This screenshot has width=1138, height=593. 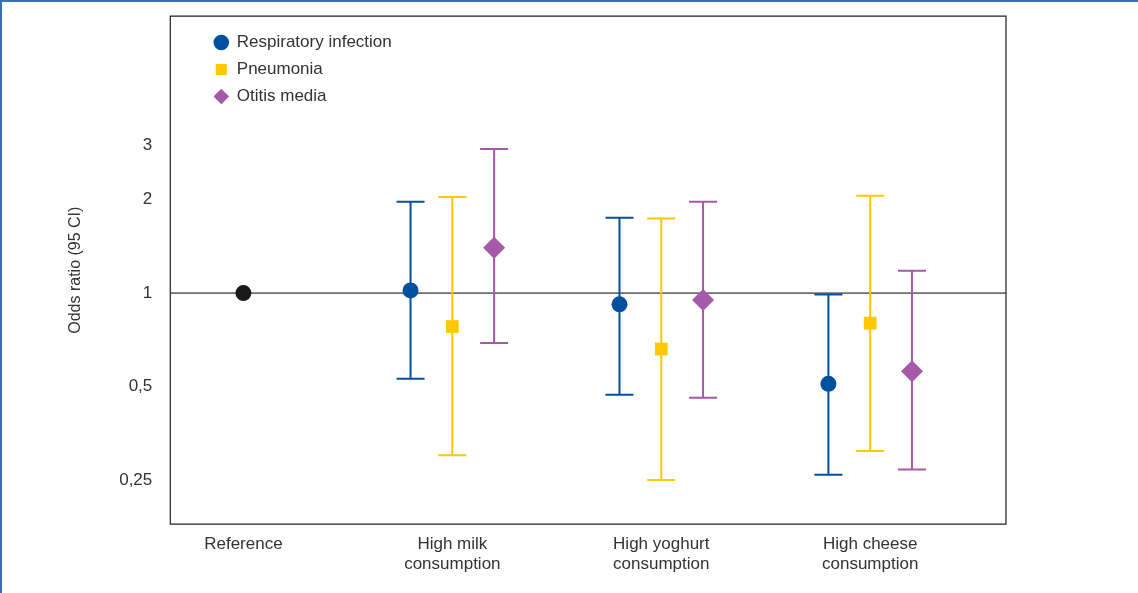 I want to click on y-axis-title: Odds ratio (95 CI), so click(x=75, y=270).